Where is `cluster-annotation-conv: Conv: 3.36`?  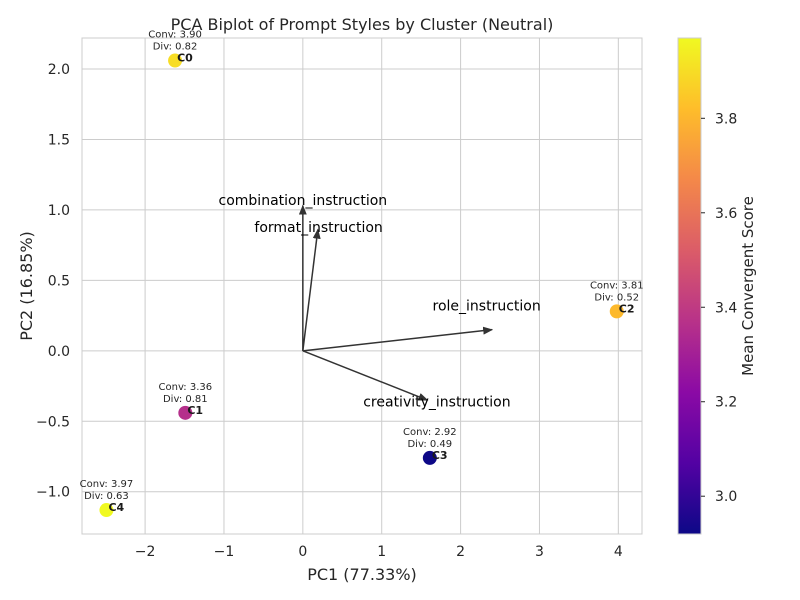
cluster-annotation-conv: Conv: 3.36 is located at coordinates (186, 387).